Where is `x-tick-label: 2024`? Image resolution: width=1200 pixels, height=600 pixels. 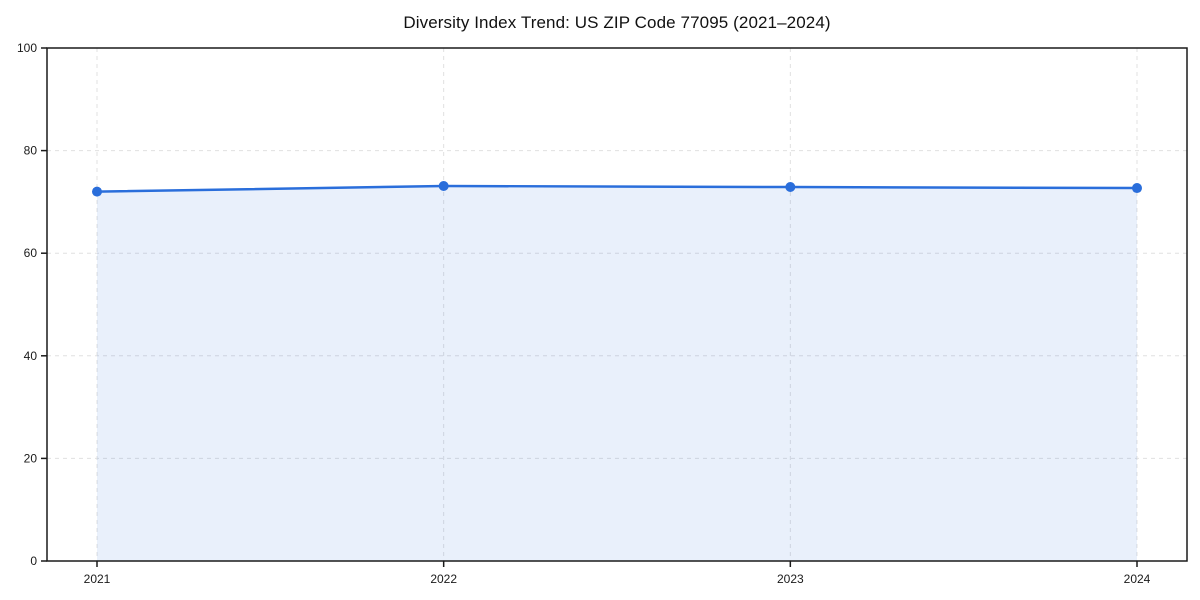
x-tick-label: 2024 is located at coordinates (1137, 579).